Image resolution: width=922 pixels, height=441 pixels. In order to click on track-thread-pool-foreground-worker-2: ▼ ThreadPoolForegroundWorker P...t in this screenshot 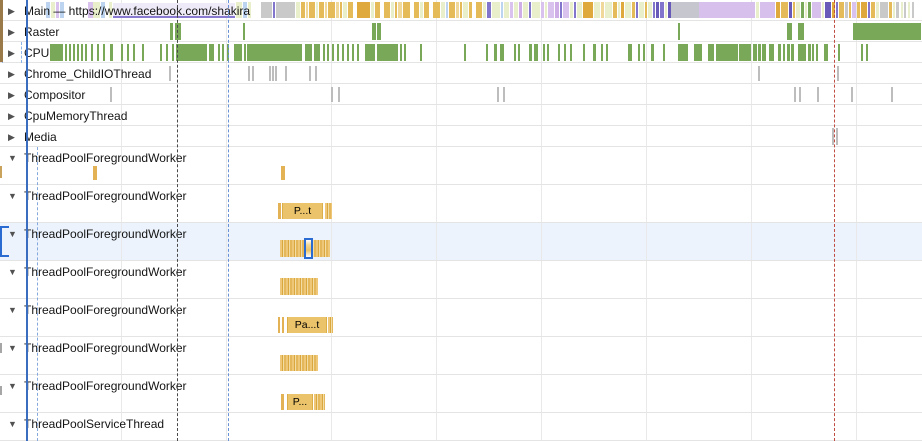, I will do `click(461, 204)`.